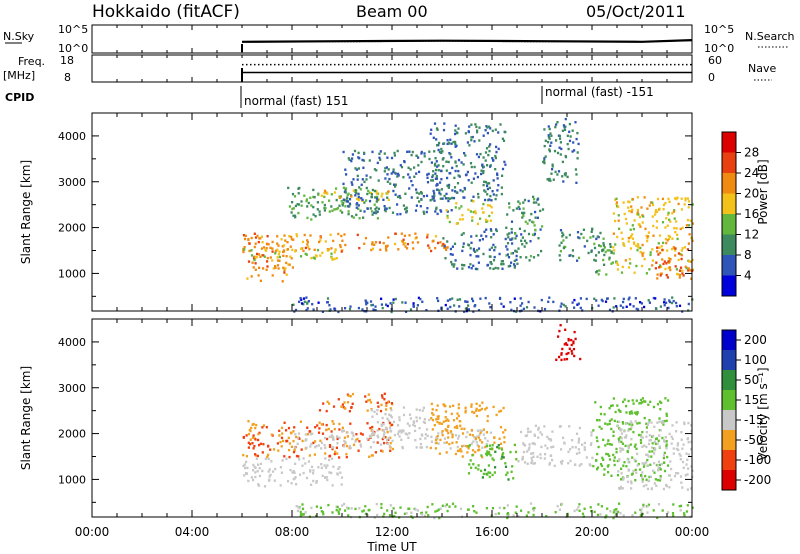 This screenshot has width=800, height=554. I want to click on velocity-ylabel: Slant Range [km], so click(26, 418).